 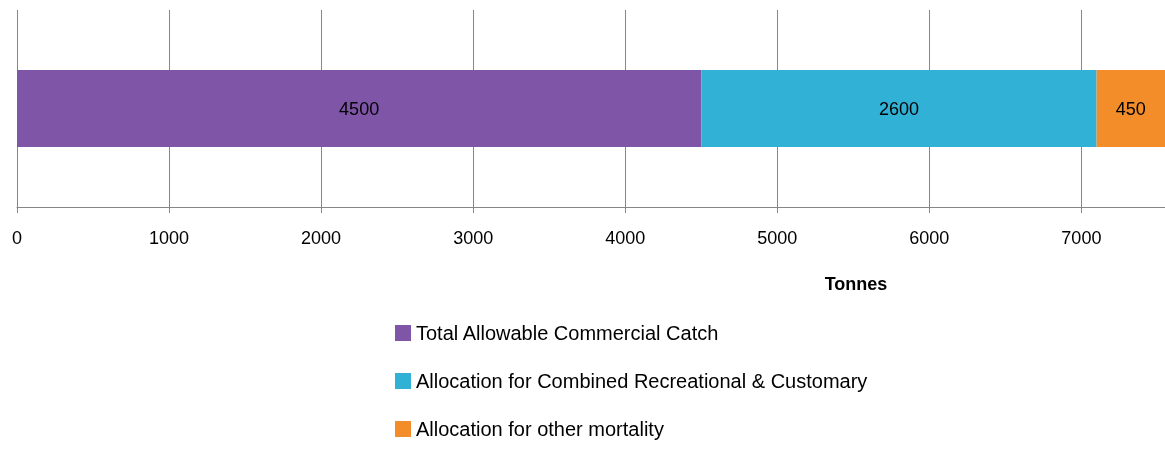 What do you see at coordinates (642, 381) in the screenshot?
I see `legend-label: Allocation for Combined Recreational & Customary` at bounding box center [642, 381].